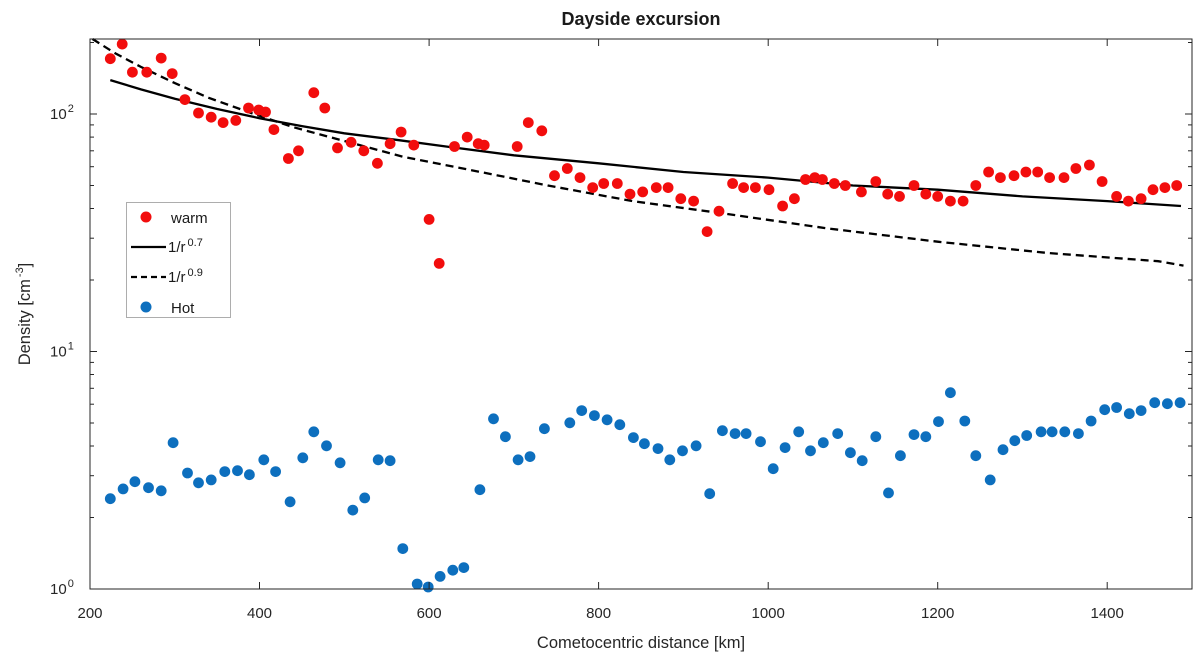 The width and height of the screenshot is (1200, 661). I want to click on x-tick-label: 800, so click(598, 613).